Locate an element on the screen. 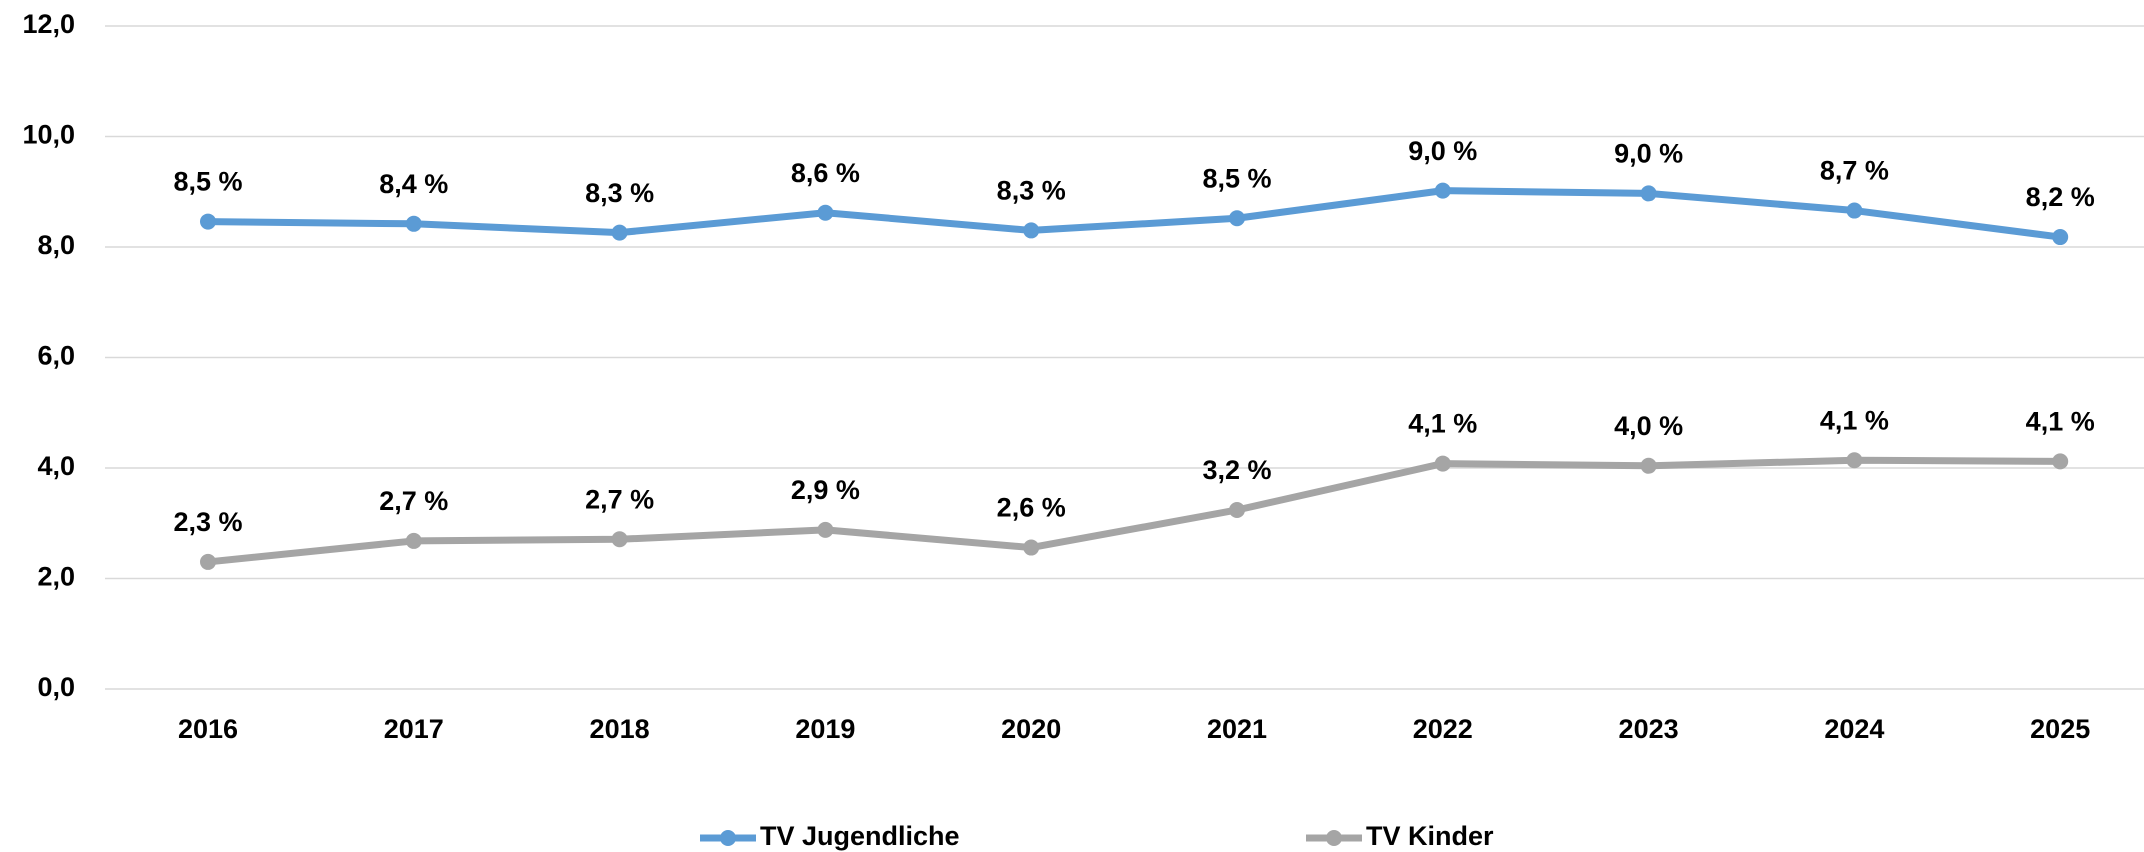  data-label: 8,2 % is located at coordinates (2060, 197).